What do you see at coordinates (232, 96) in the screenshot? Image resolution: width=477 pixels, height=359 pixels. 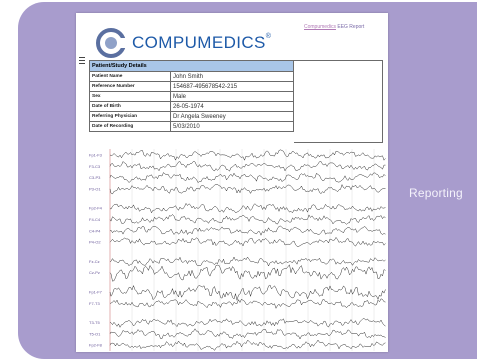 I see `field-value: Male` at bounding box center [232, 96].